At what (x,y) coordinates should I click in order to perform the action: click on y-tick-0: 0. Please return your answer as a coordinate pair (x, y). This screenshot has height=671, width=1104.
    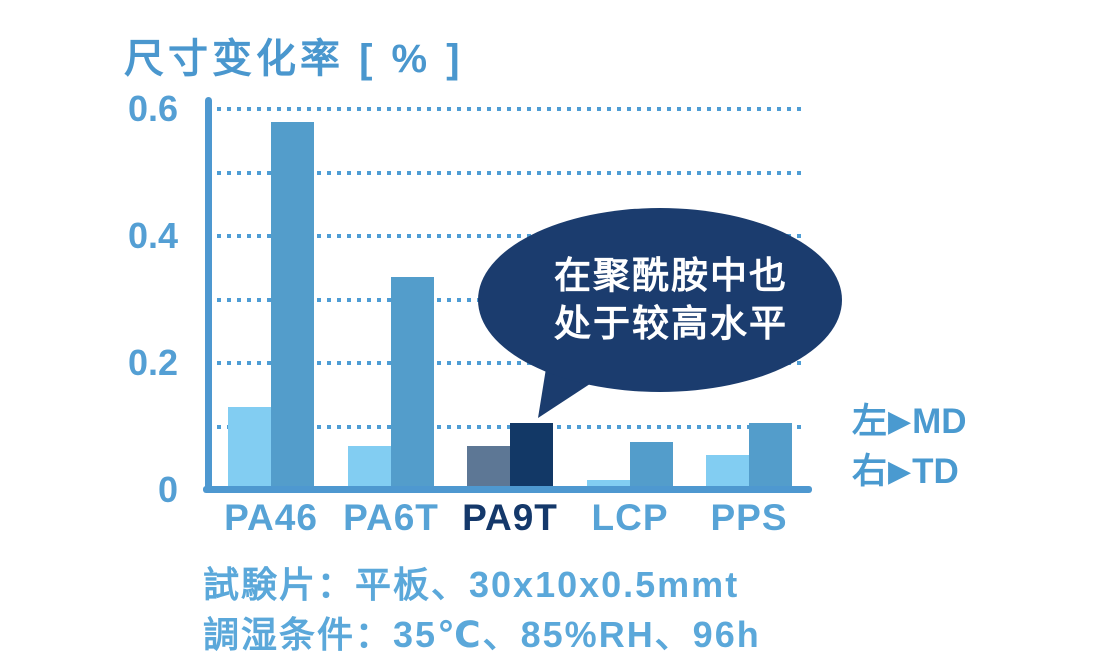
    Looking at the image, I should click on (167, 489).